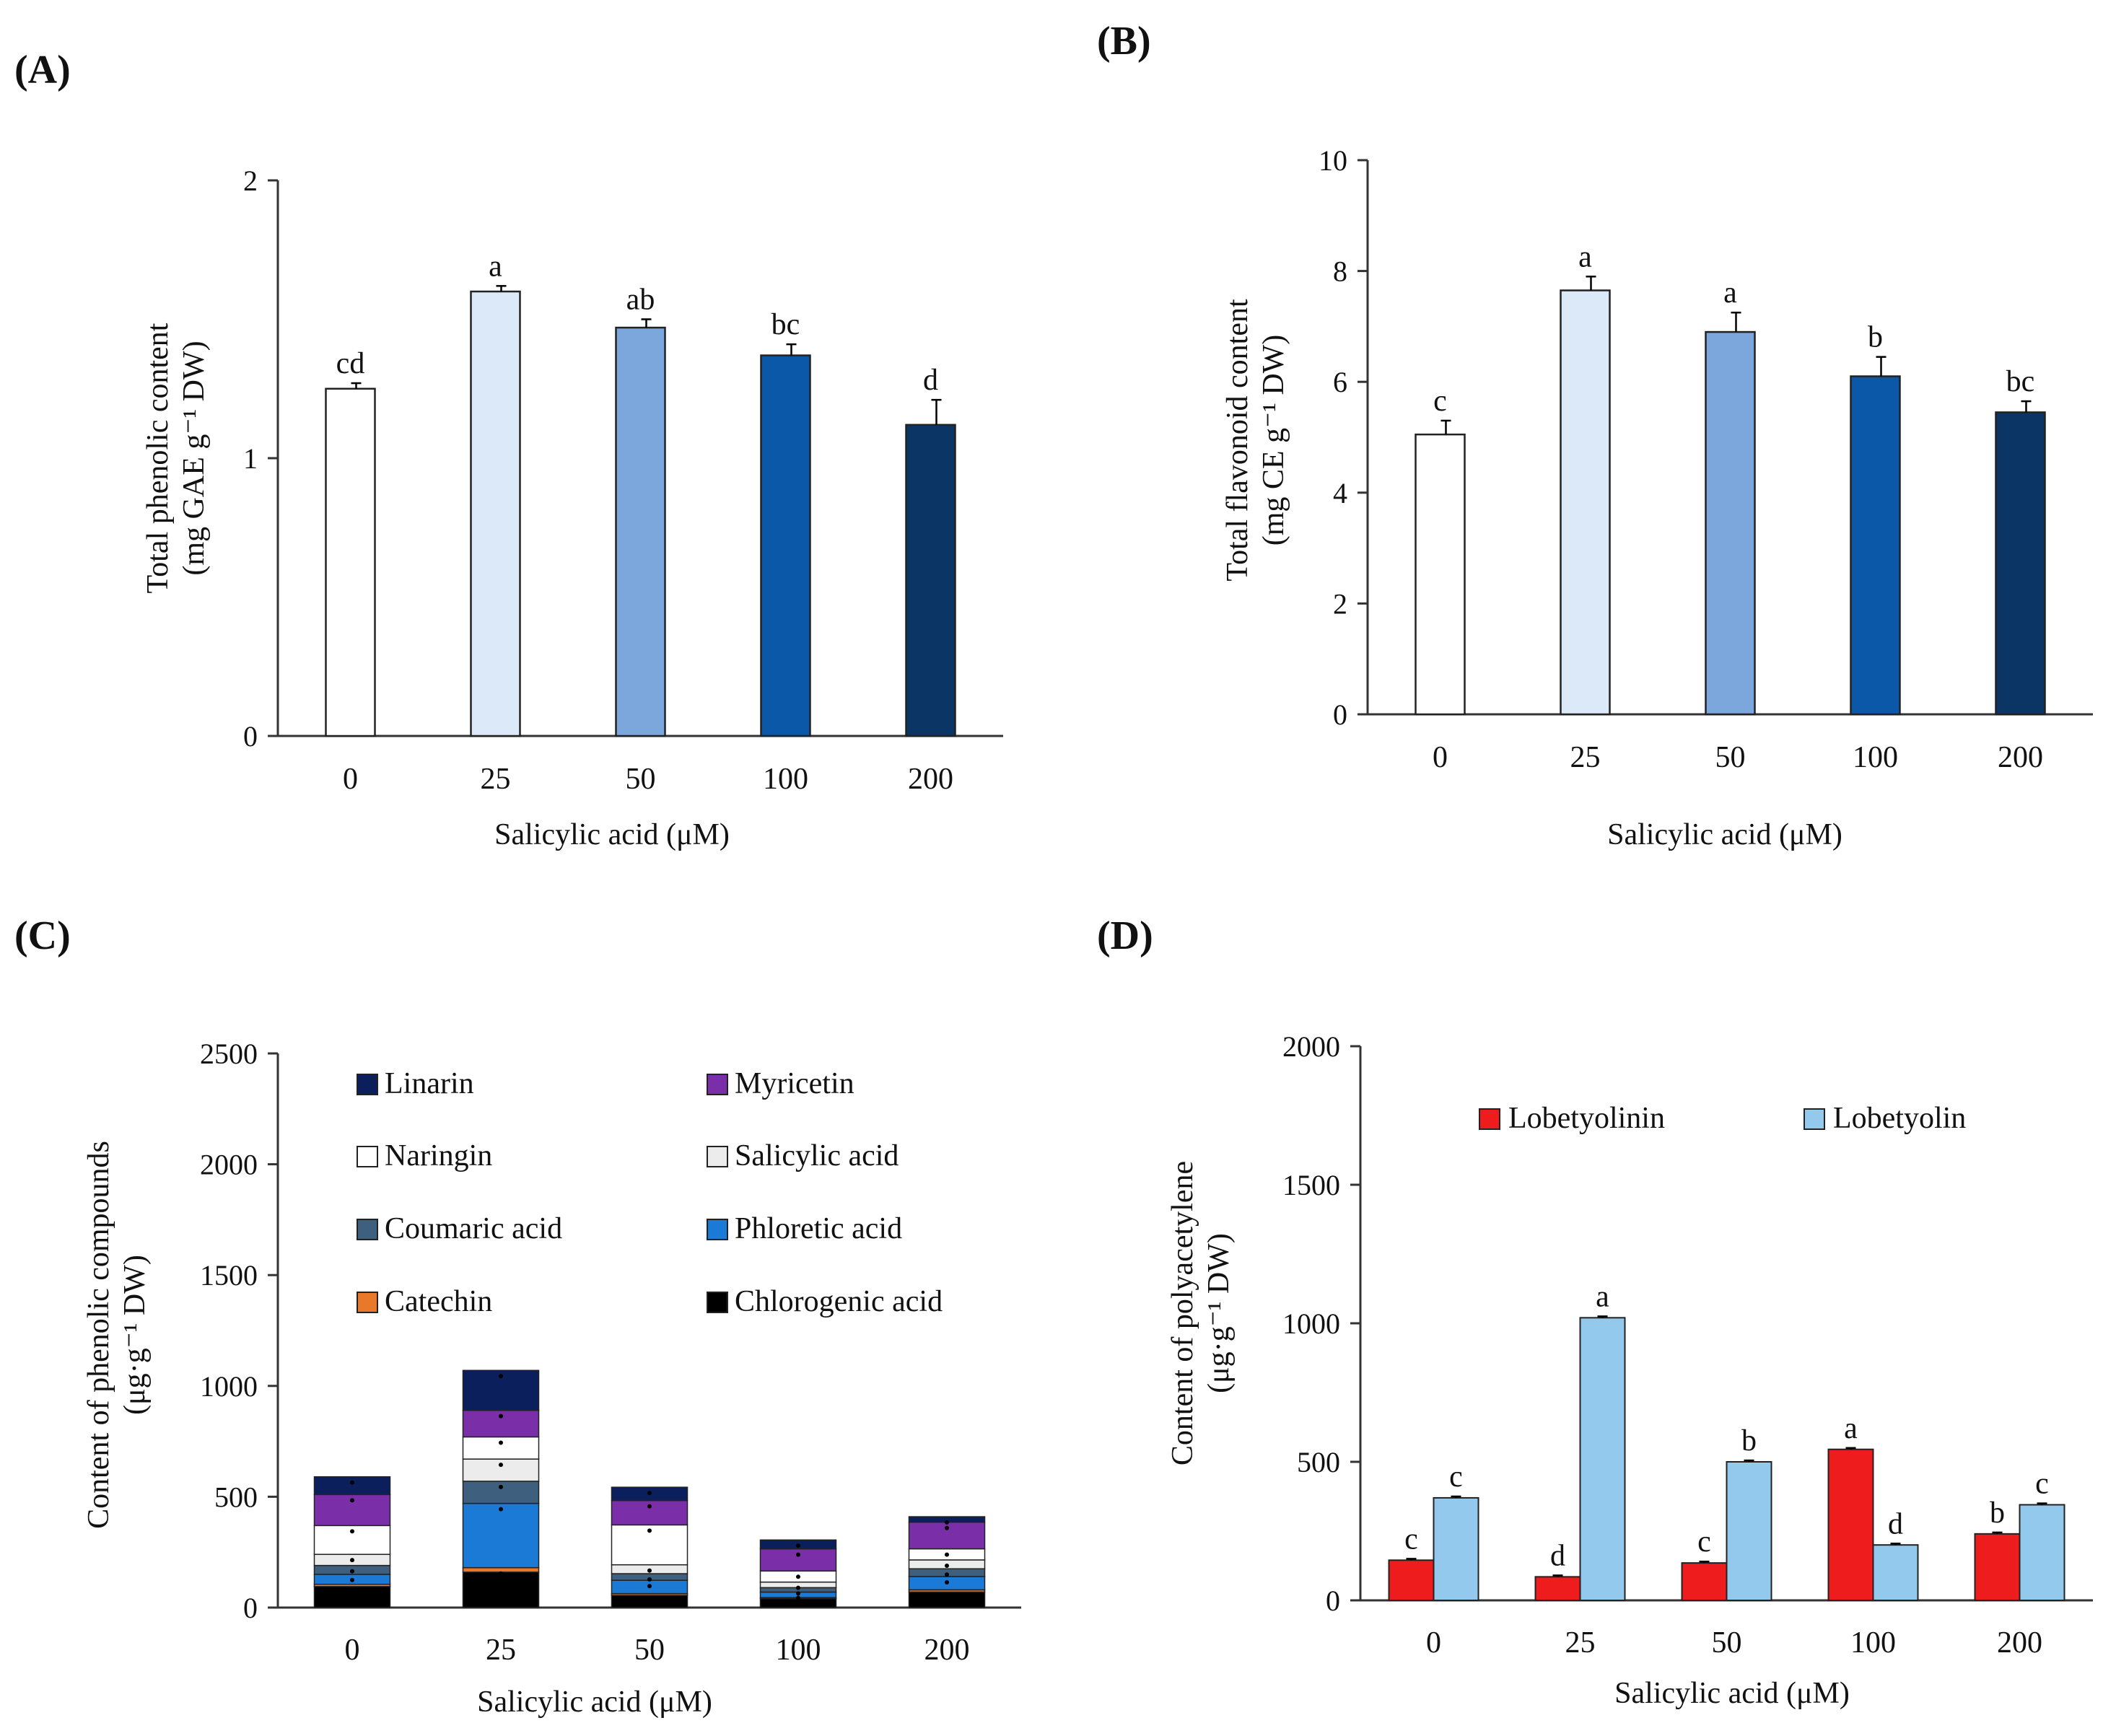 This screenshot has width=2116, height=1736. What do you see at coordinates (229, 1386) in the screenshot?
I see `panel-c-y-tick-label: 1000` at bounding box center [229, 1386].